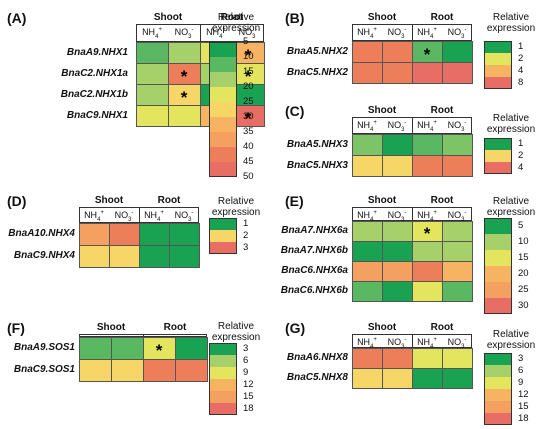 The image size is (550, 429). I want to click on gene-label: BnaC2.NHX1b, so click(94, 94).